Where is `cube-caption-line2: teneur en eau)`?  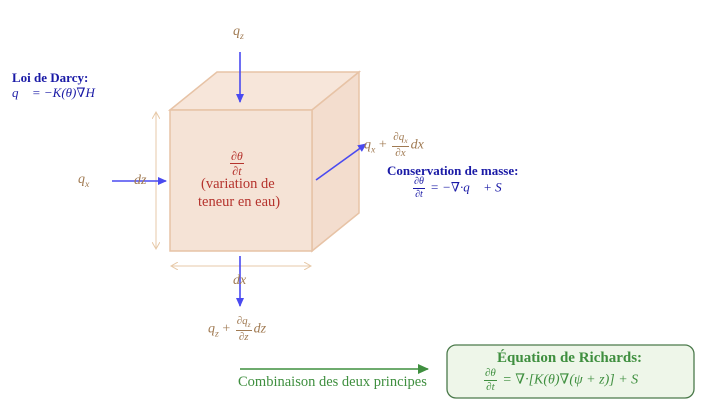
cube-caption-line2: teneur en eau) is located at coordinates (239, 202).